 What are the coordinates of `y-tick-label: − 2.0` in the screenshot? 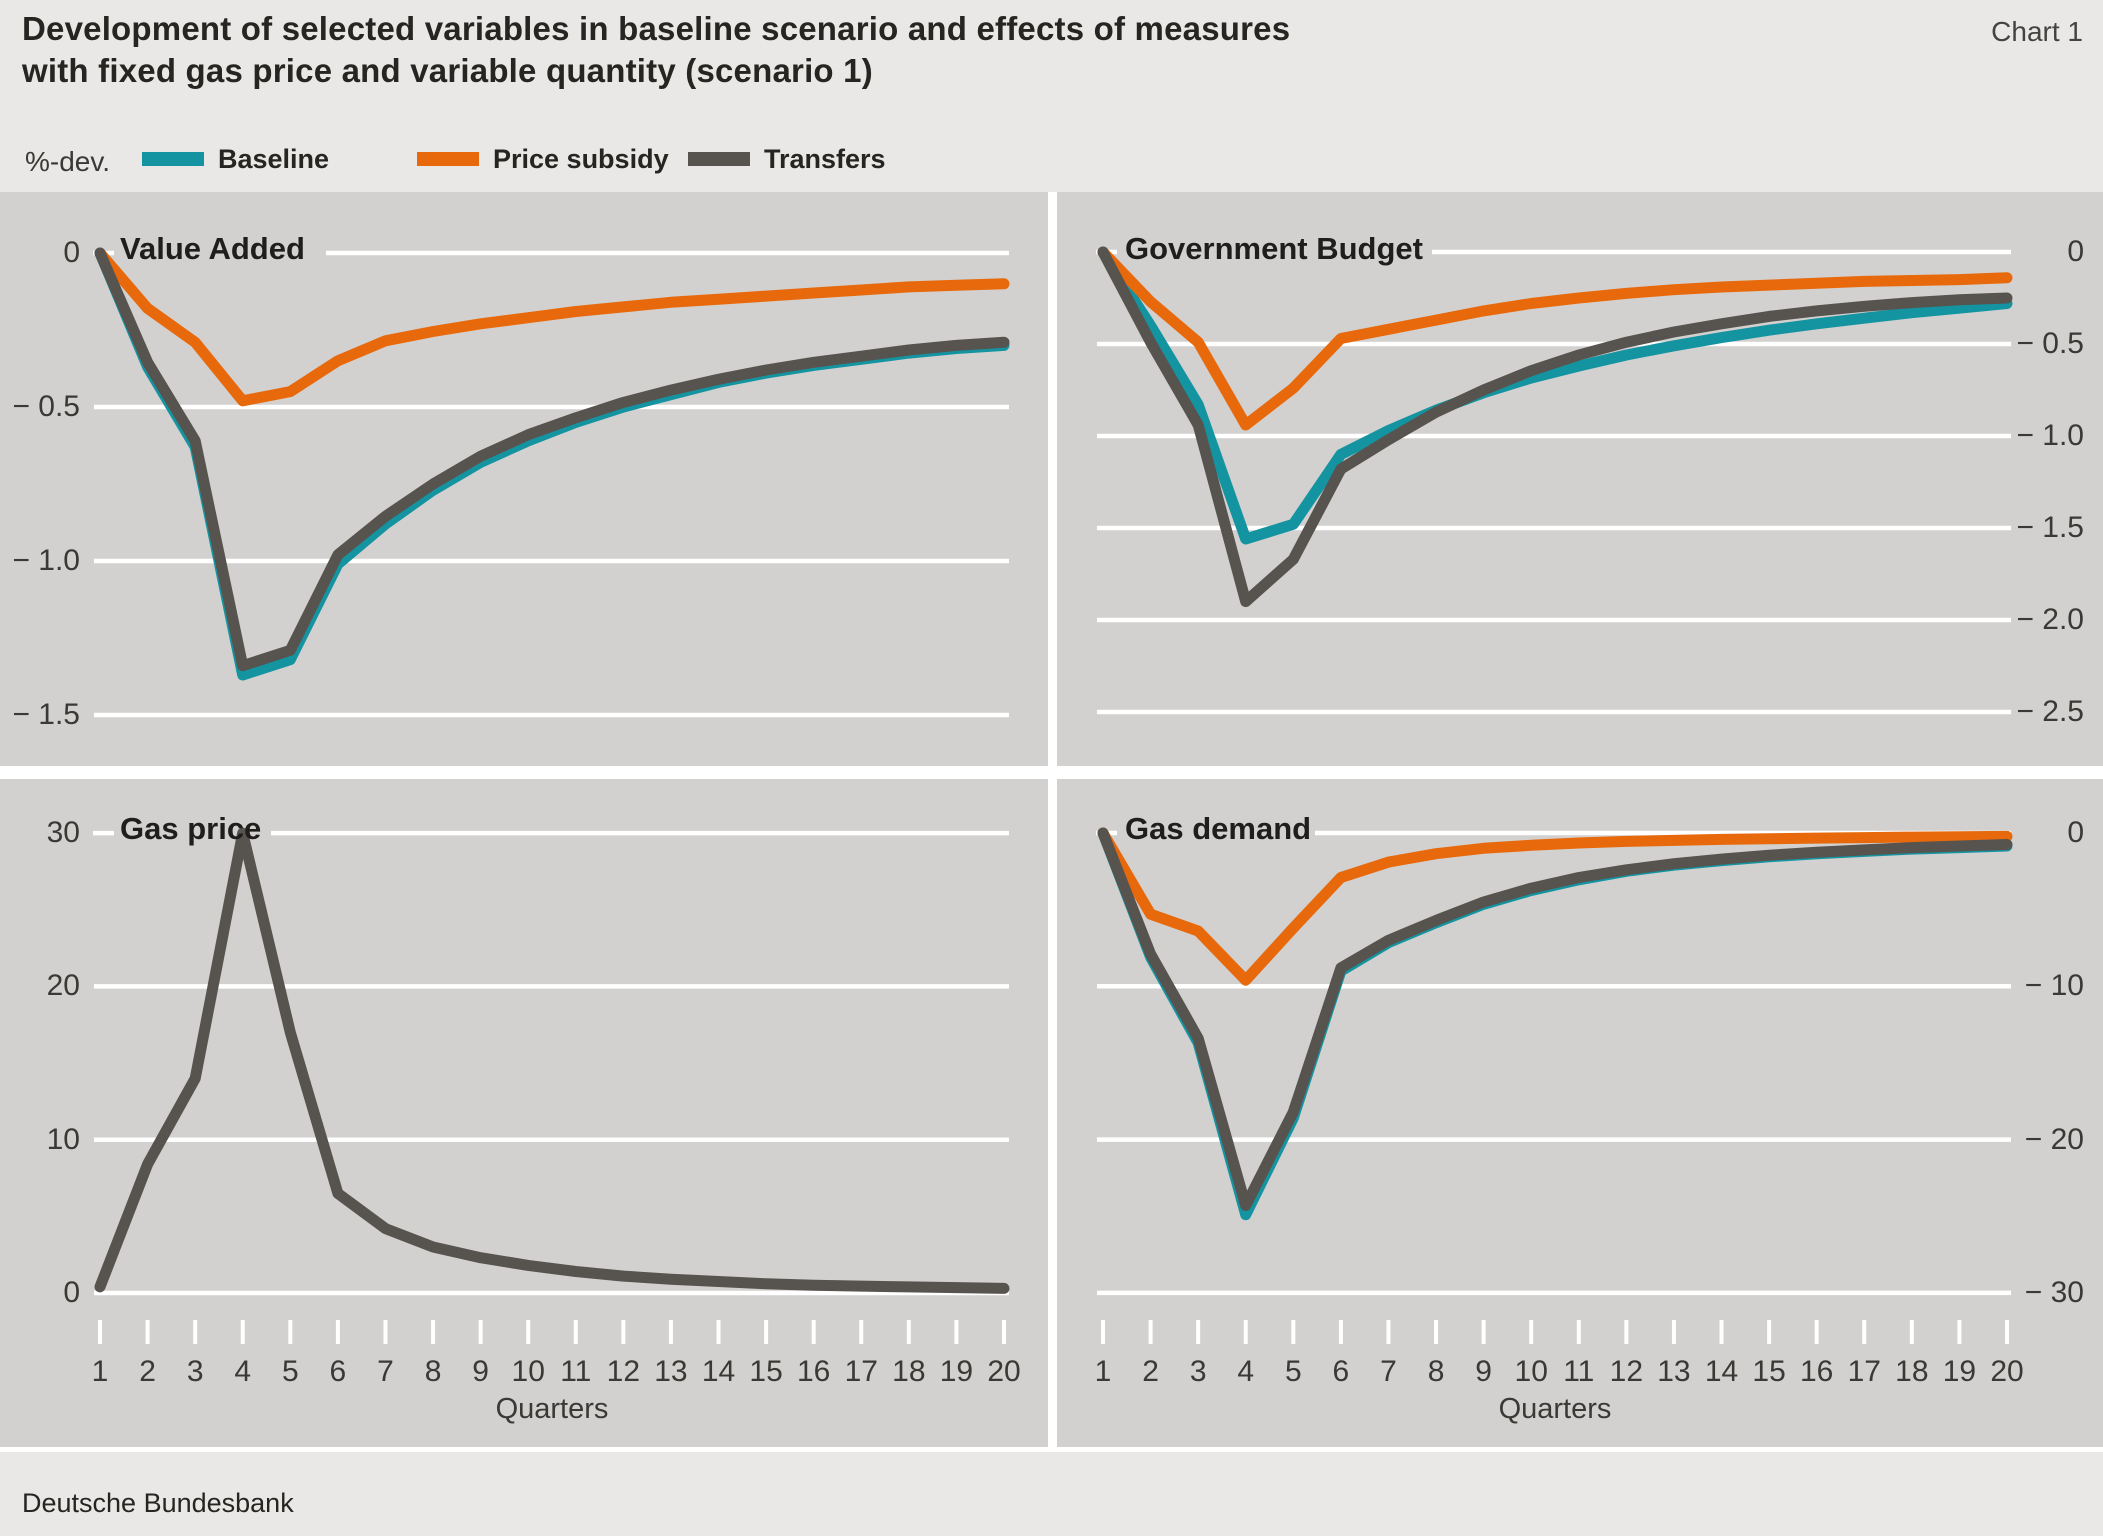 It's located at (2050, 619).